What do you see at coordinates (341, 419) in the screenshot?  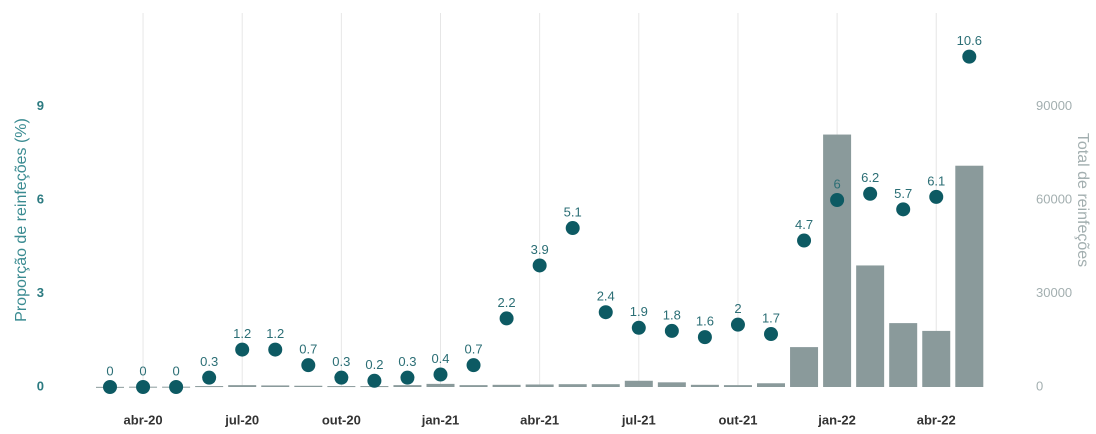 I see `x-tick-label: out-20` at bounding box center [341, 419].